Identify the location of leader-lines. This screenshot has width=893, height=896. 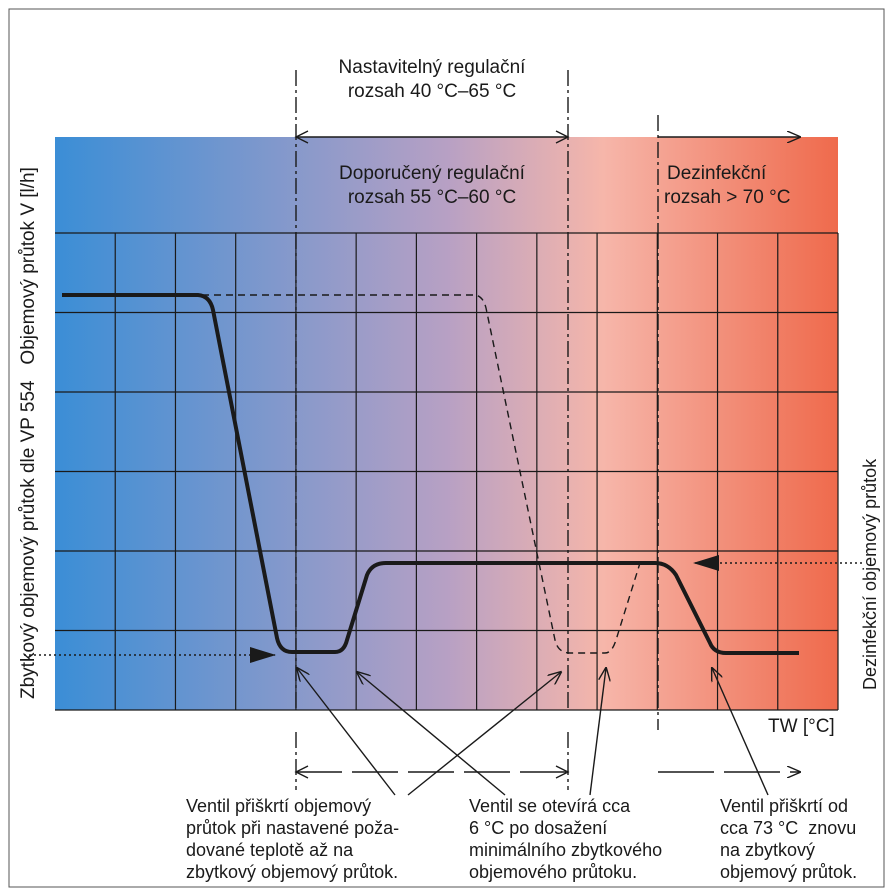
(533, 732).